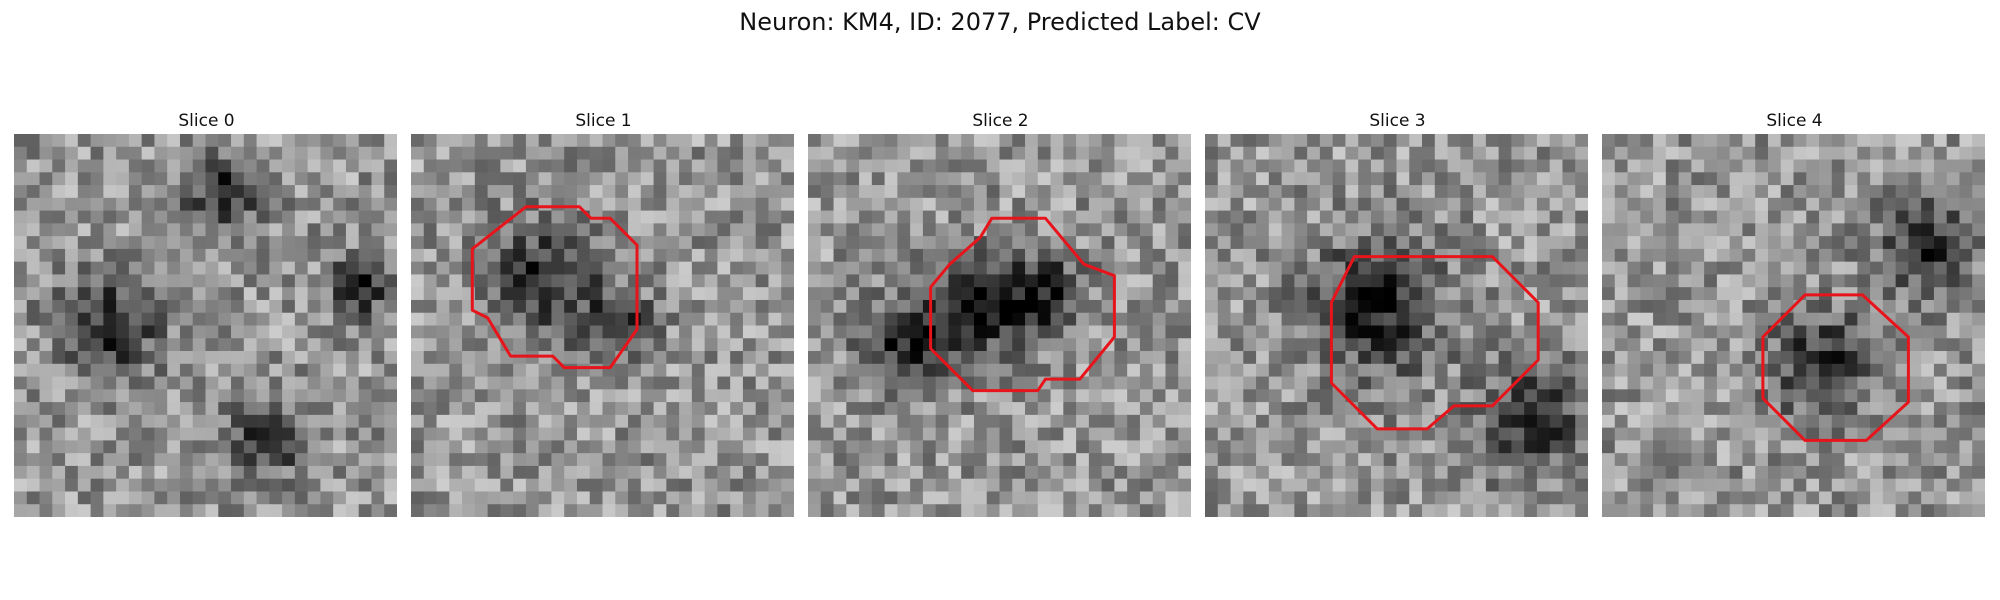  I want to click on slice-panel-3: Slice 3, so click(1397, 312).